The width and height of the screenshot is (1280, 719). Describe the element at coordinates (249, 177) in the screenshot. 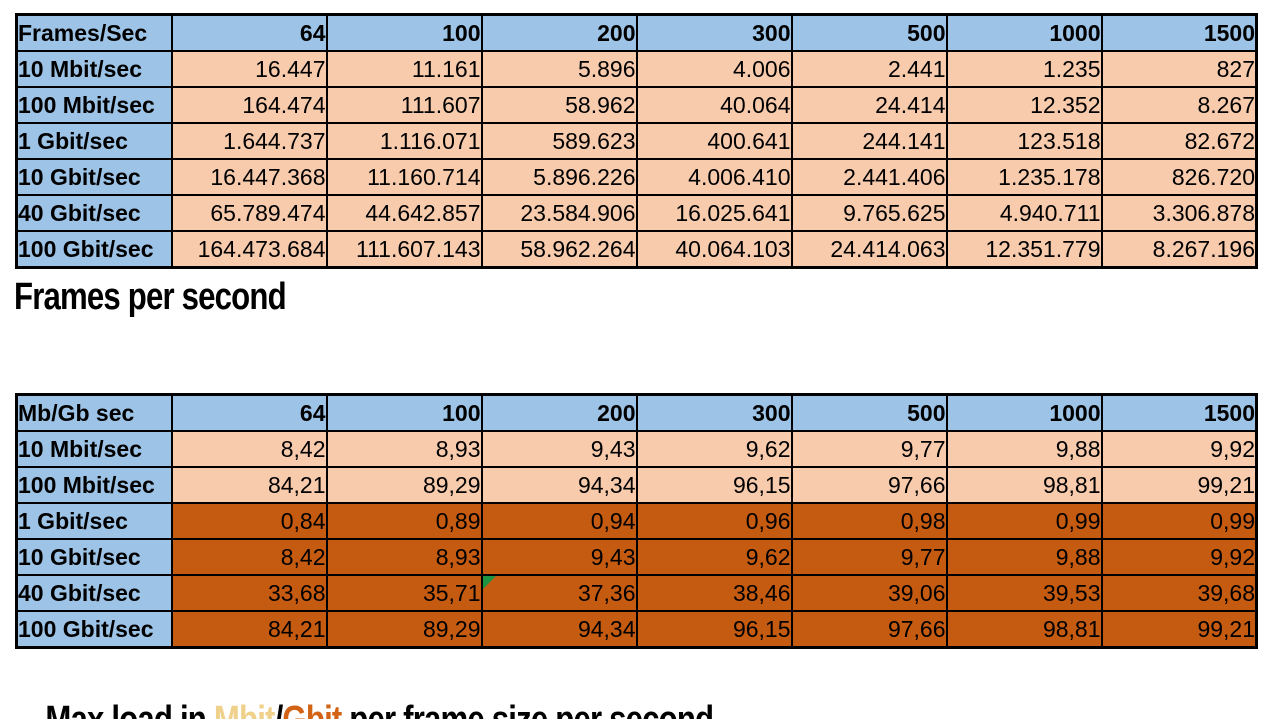

I see `cell: 16.447.368` at that location.